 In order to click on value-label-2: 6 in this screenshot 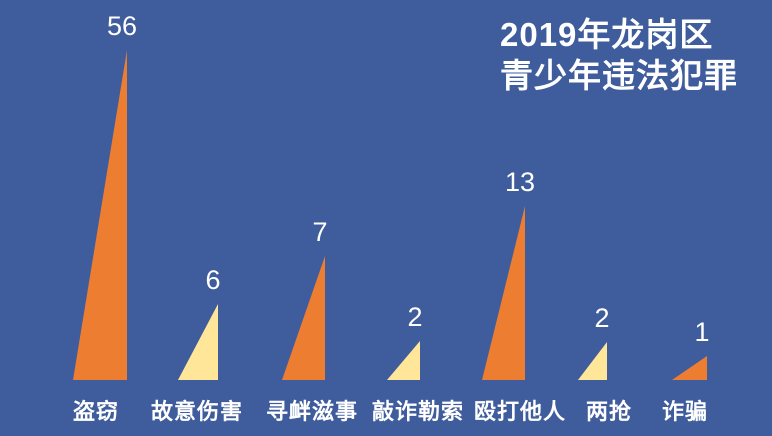, I will do `click(213, 280)`.